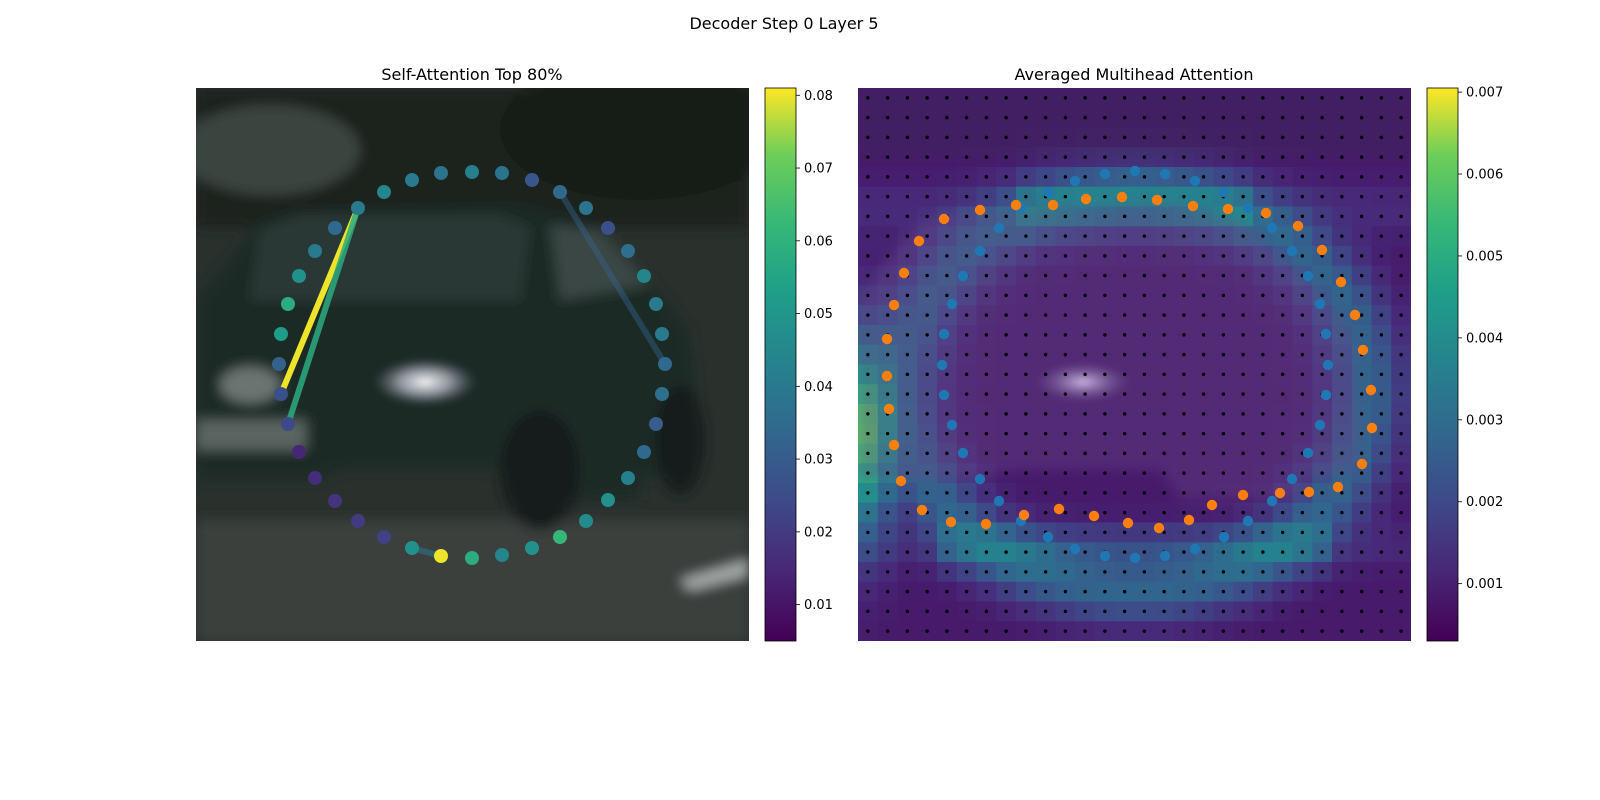 The width and height of the screenshot is (1600, 800). Describe the element at coordinates (1484, 584) in the screenshot. I see `colorbar-tick-label: 0.001` at that location.